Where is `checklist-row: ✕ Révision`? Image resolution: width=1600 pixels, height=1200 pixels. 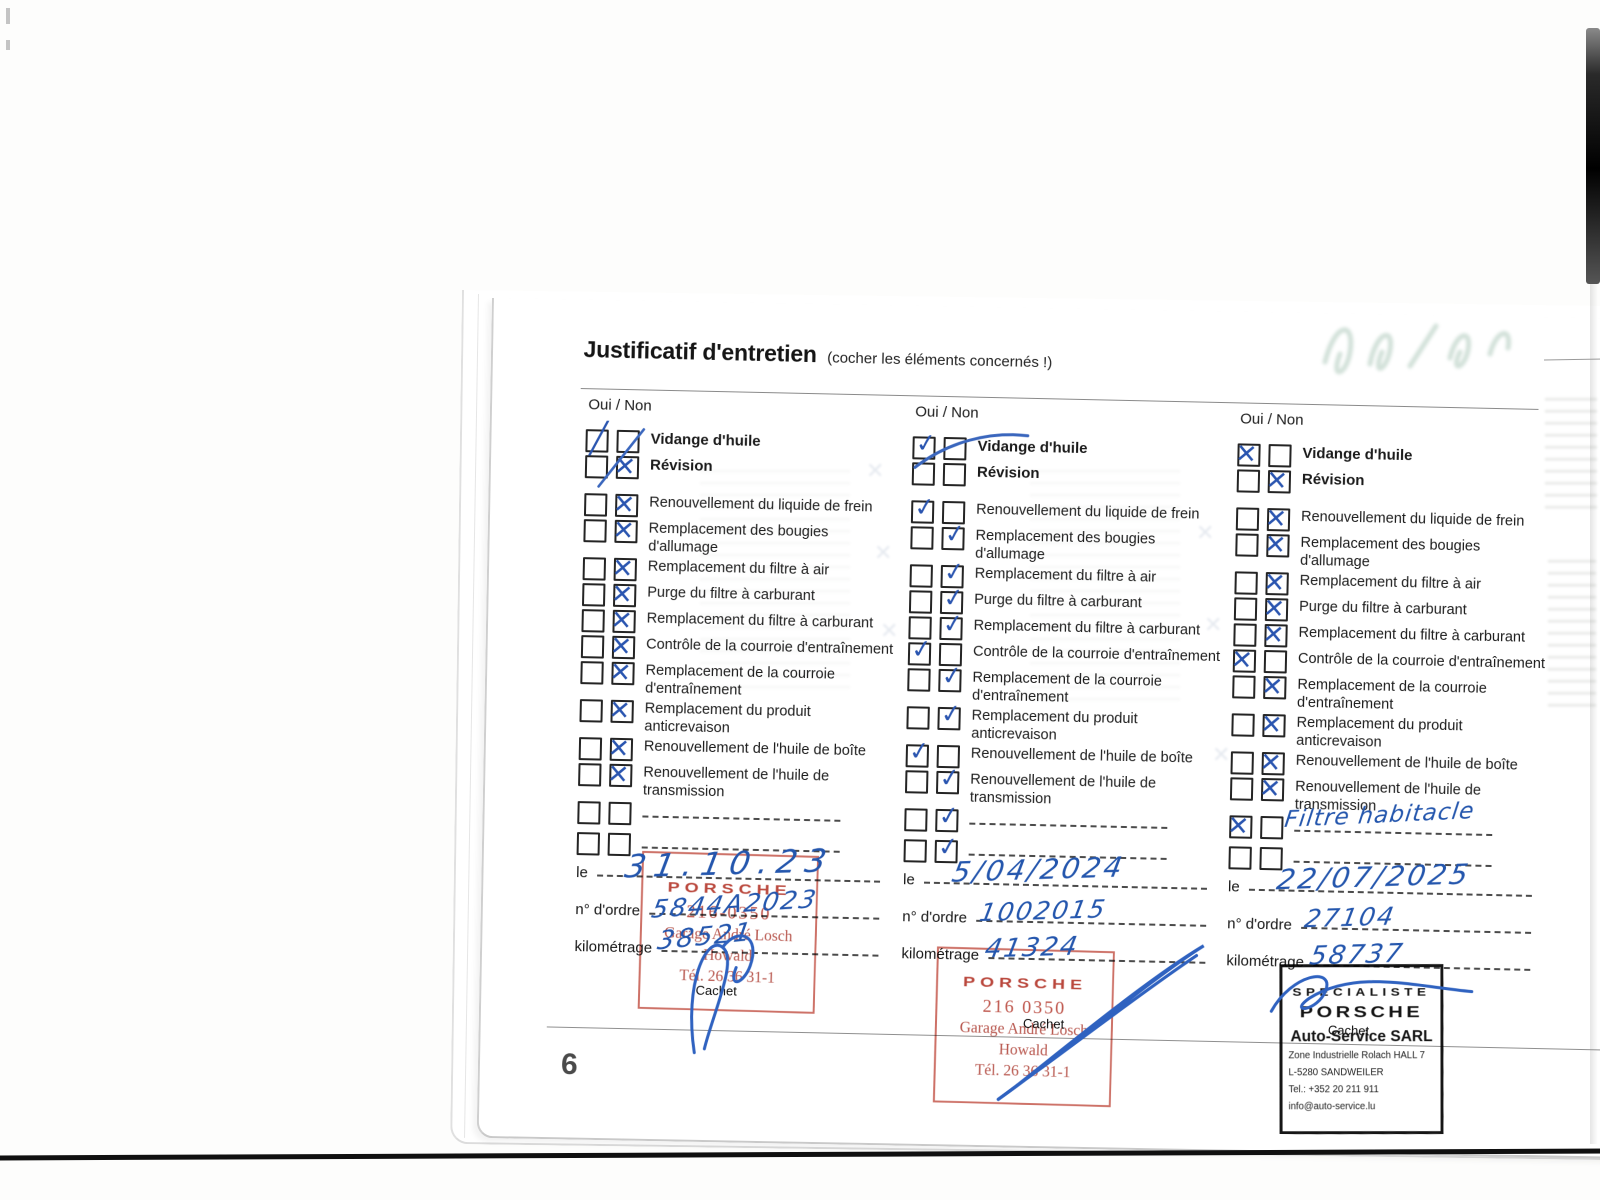
checklist-row: ✕ Révision is located at coordinates (1395, 481).